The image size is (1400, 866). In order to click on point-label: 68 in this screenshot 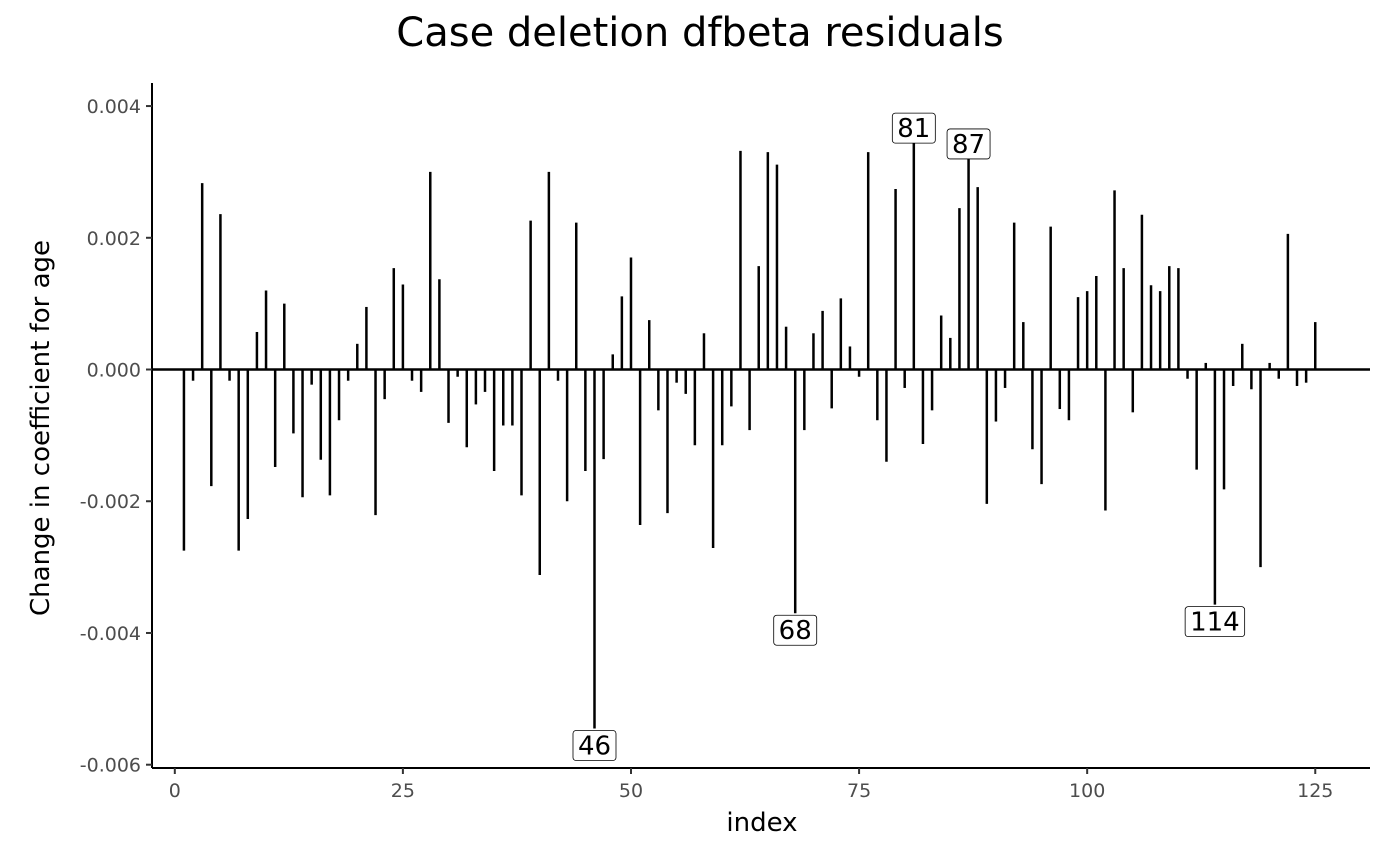, I will do `click(795, 631)`.